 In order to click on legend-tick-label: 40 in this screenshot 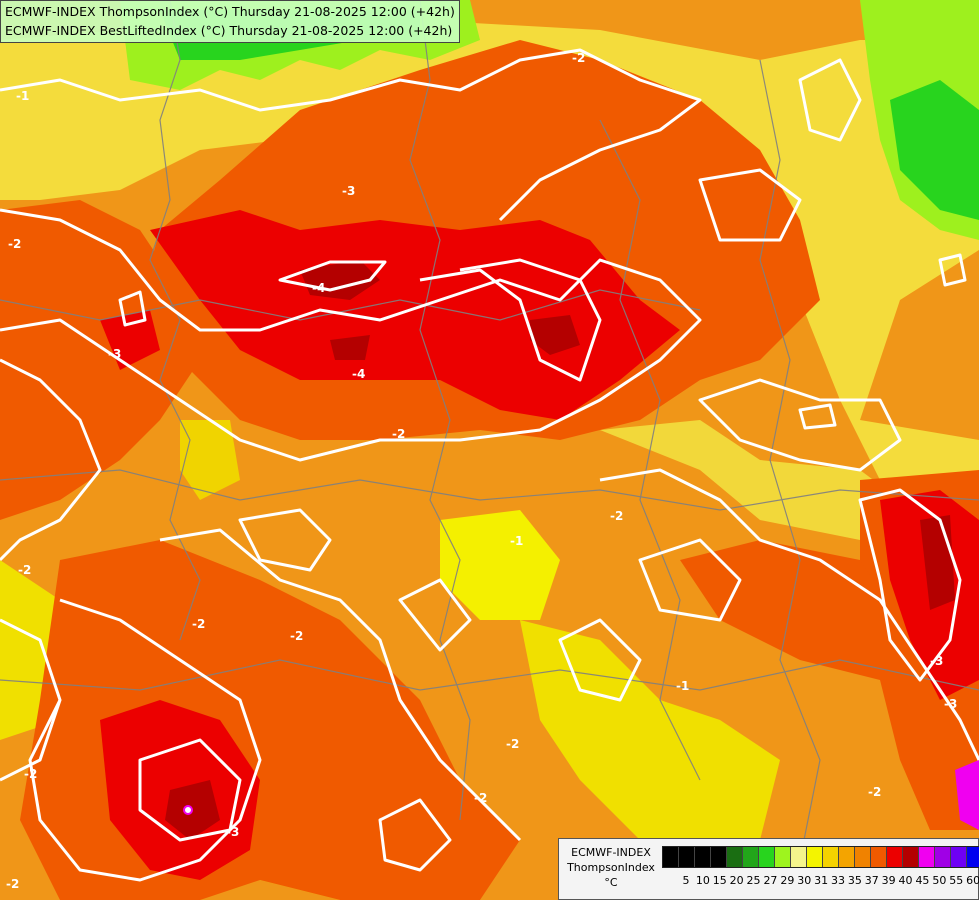, I will do `click(905, 880)`.